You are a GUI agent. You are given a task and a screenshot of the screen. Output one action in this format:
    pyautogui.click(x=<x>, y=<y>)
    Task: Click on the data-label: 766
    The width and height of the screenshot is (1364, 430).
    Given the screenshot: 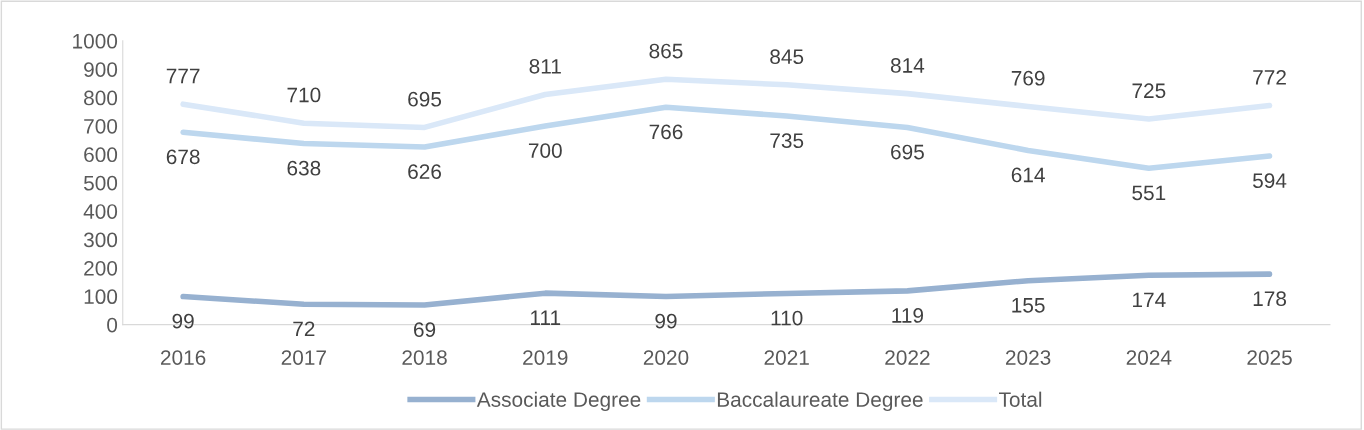 What is the action you would take?
    pyautogui.click(x=666, y=132)
    